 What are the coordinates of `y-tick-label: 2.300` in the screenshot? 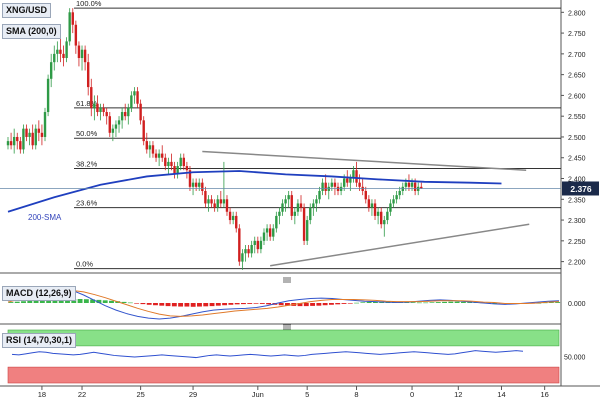 It's located at (577, 221).